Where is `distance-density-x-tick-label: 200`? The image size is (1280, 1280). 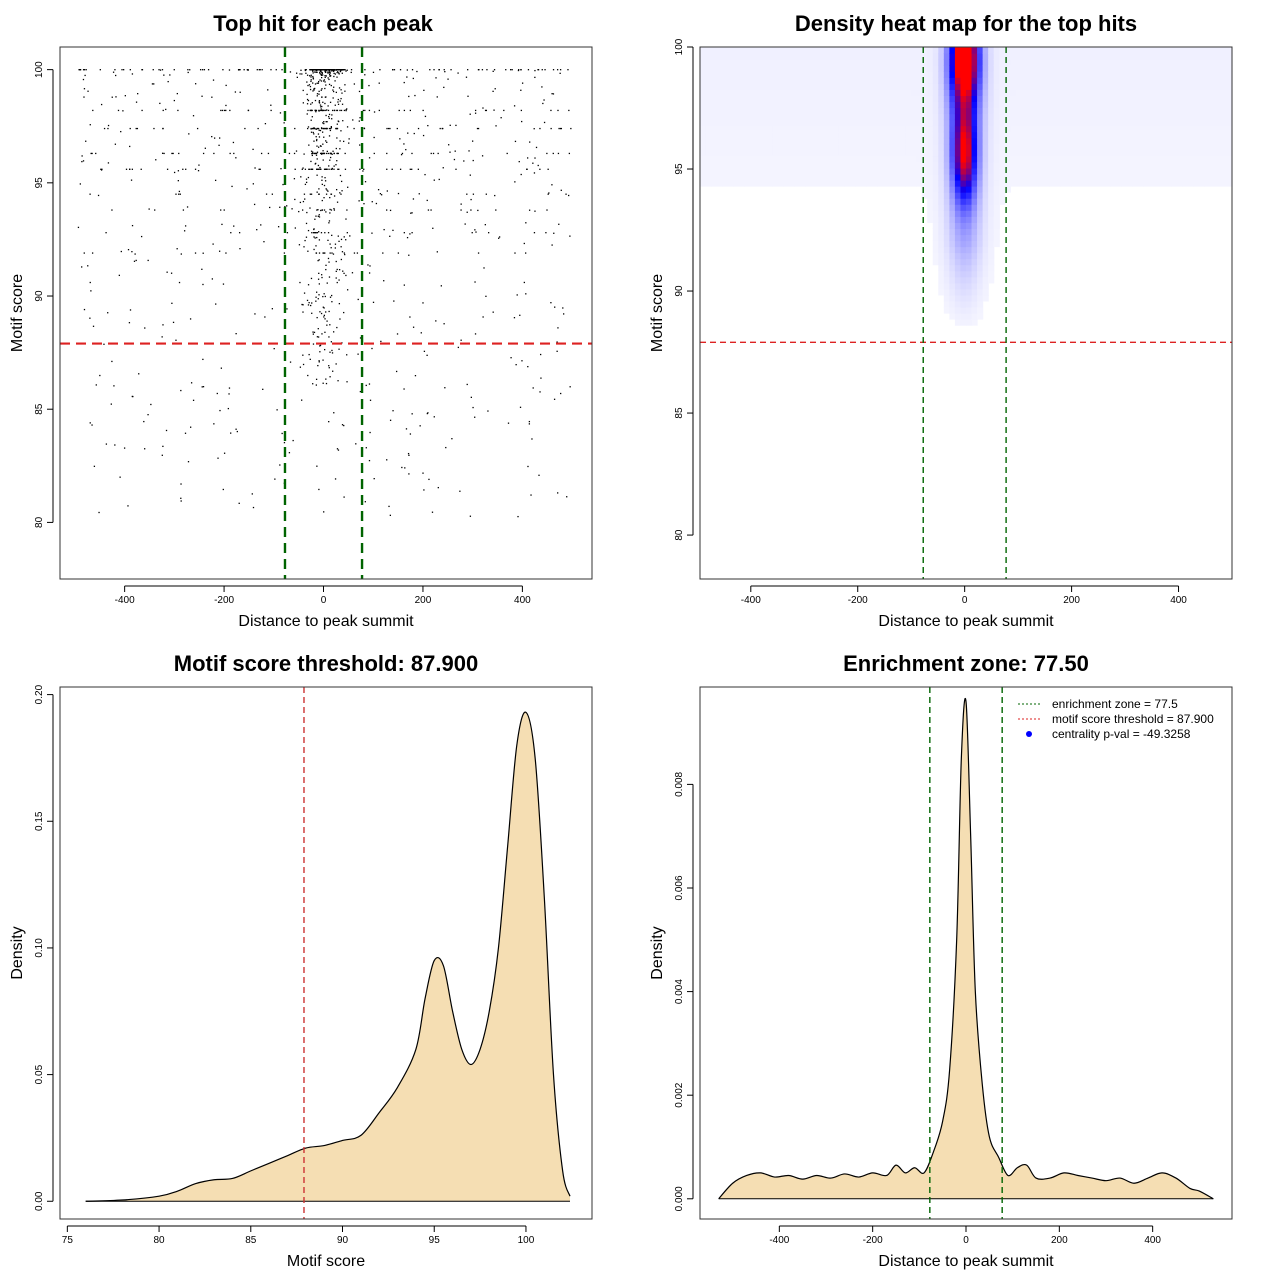
distance-density-x-tick-label: 200 is located at coordinates (1059, 1240).